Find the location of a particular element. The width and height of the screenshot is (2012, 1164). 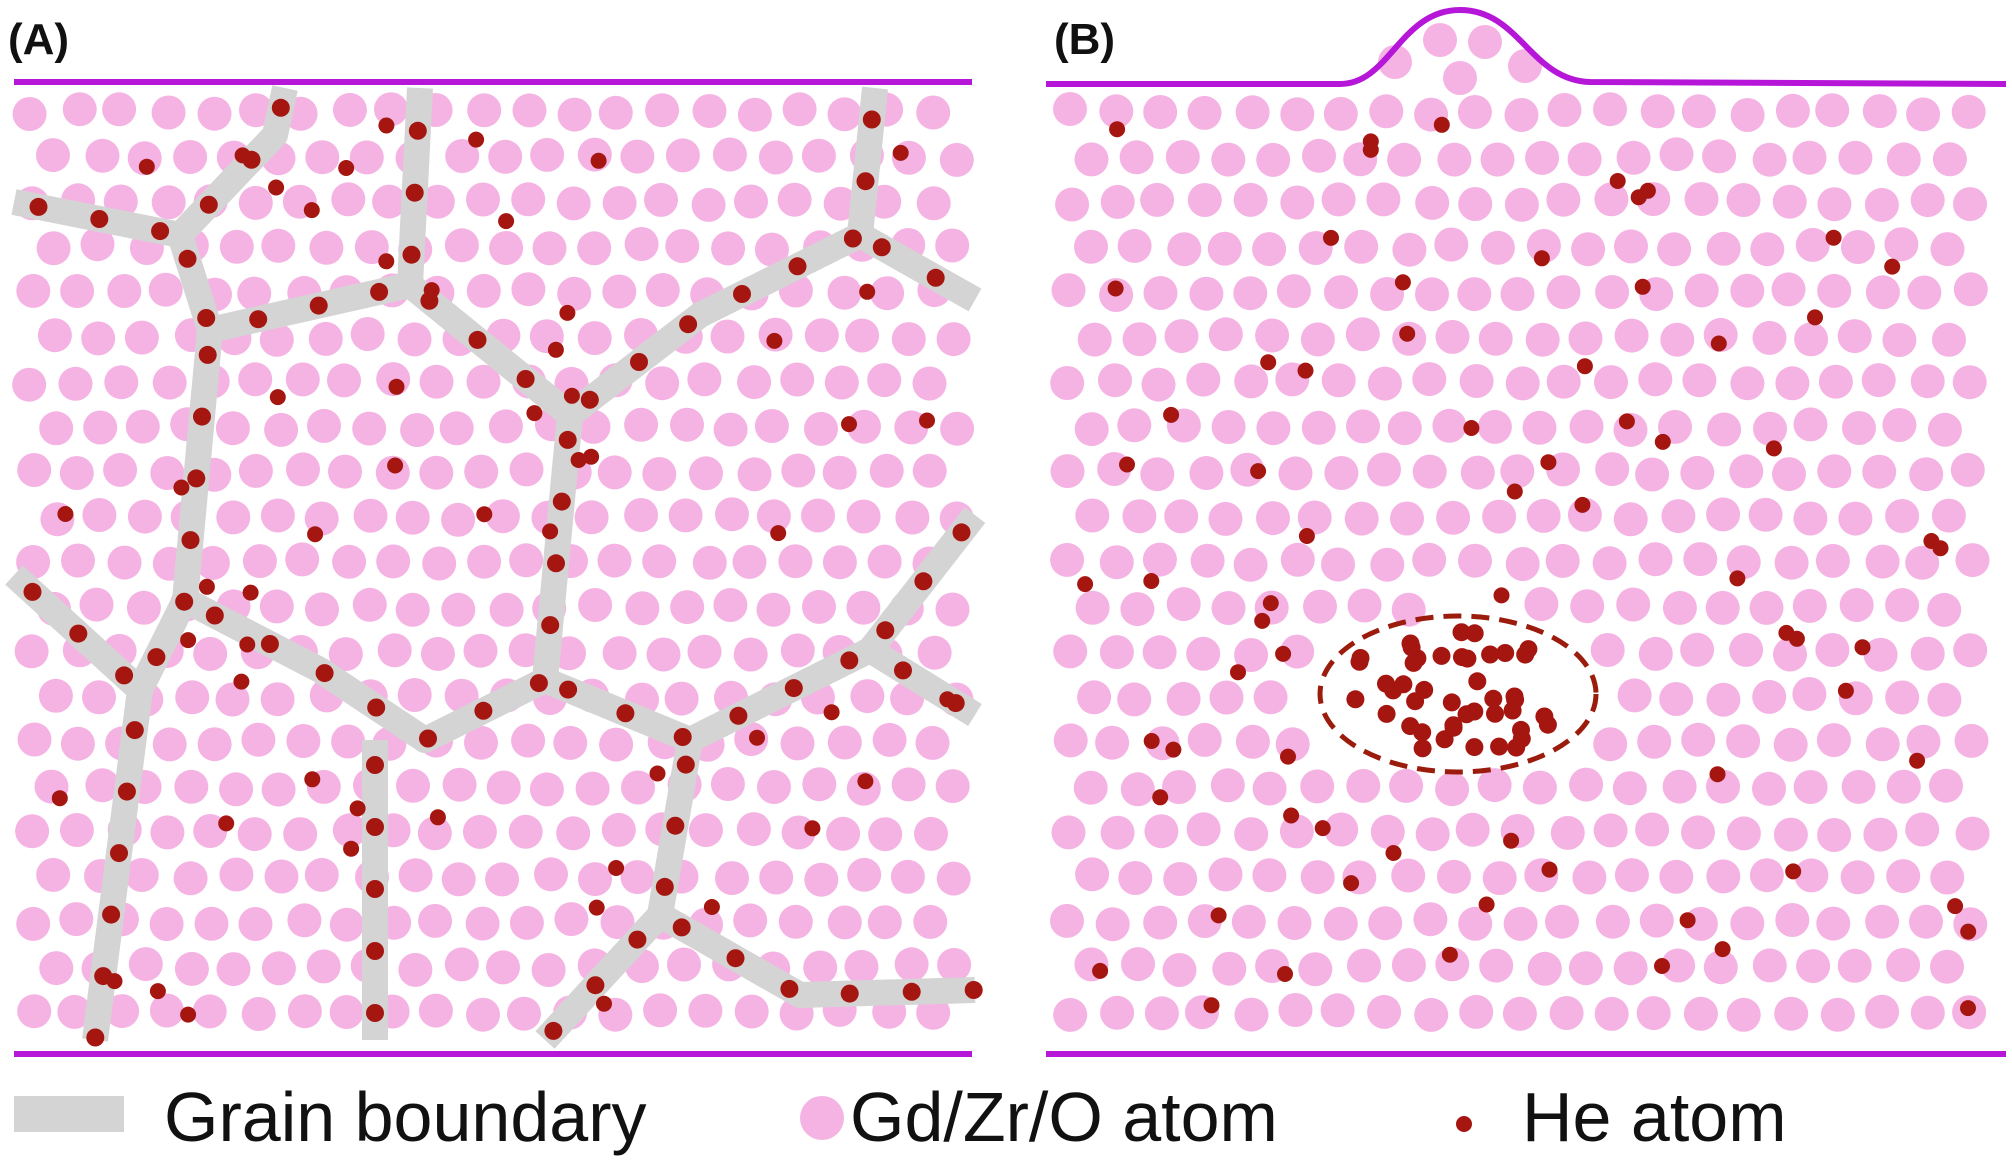

legend-he-atom-swatch is located at coordinates (1464, 1124).